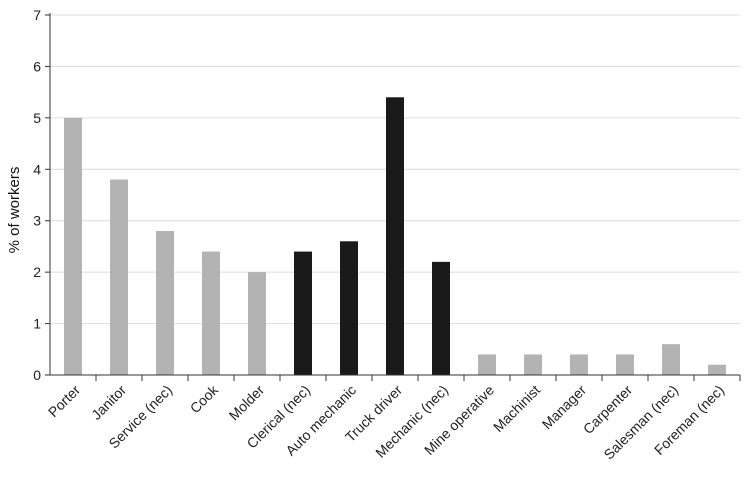 The height and width of the screenshot is (483, 750). Describe the element at coordinates (37, 118) in the screenshot. I see `y-tick-label: 5` at that location.